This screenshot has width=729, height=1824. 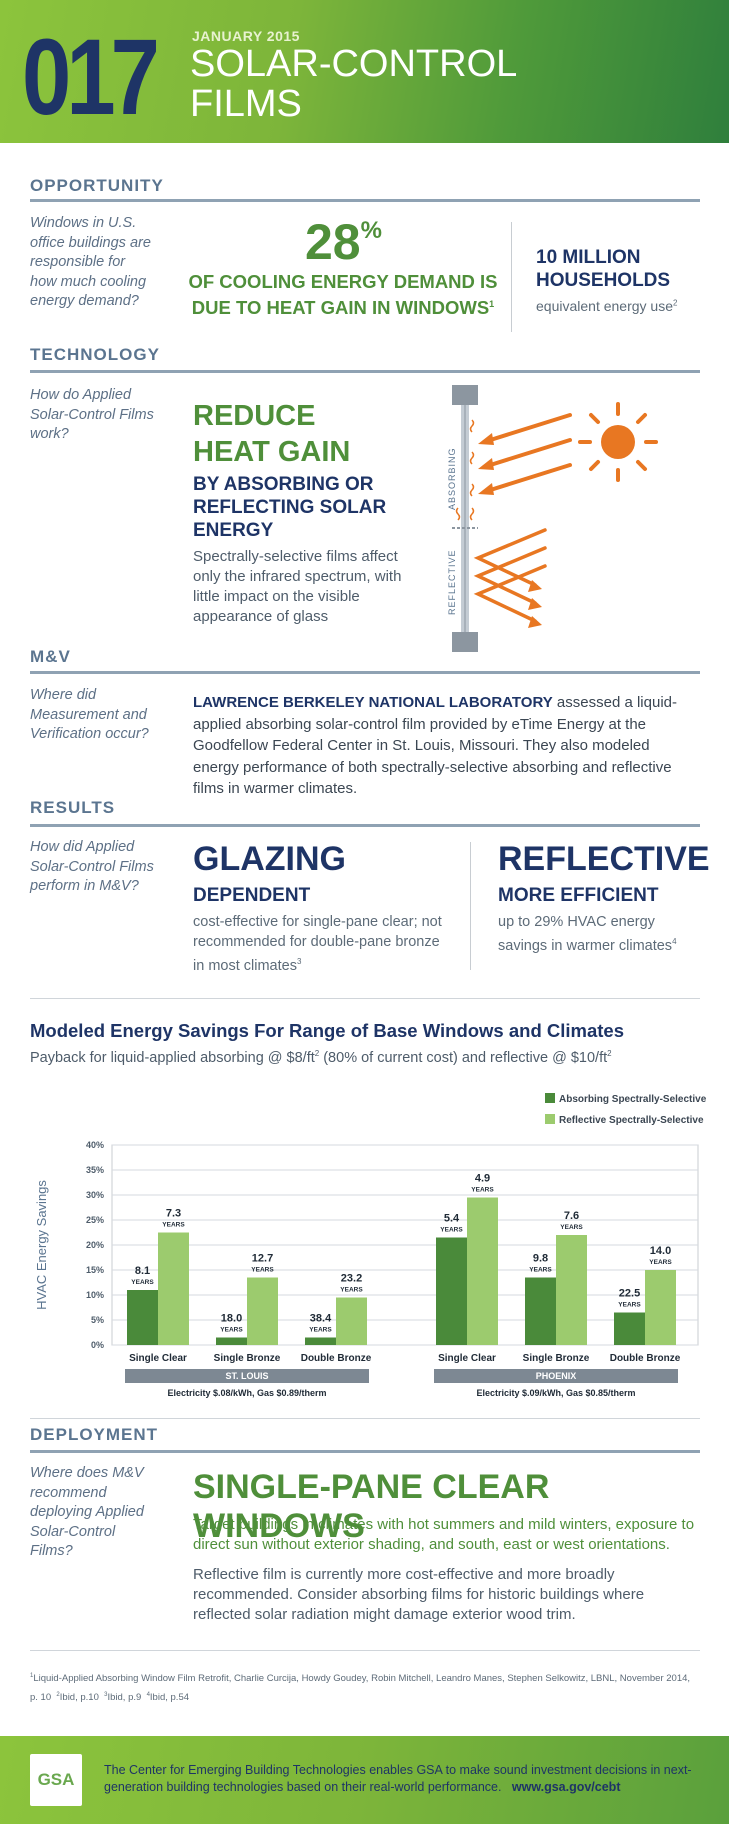 I want to click on y-tick-label: 20%, so click(x=95, y=1245).